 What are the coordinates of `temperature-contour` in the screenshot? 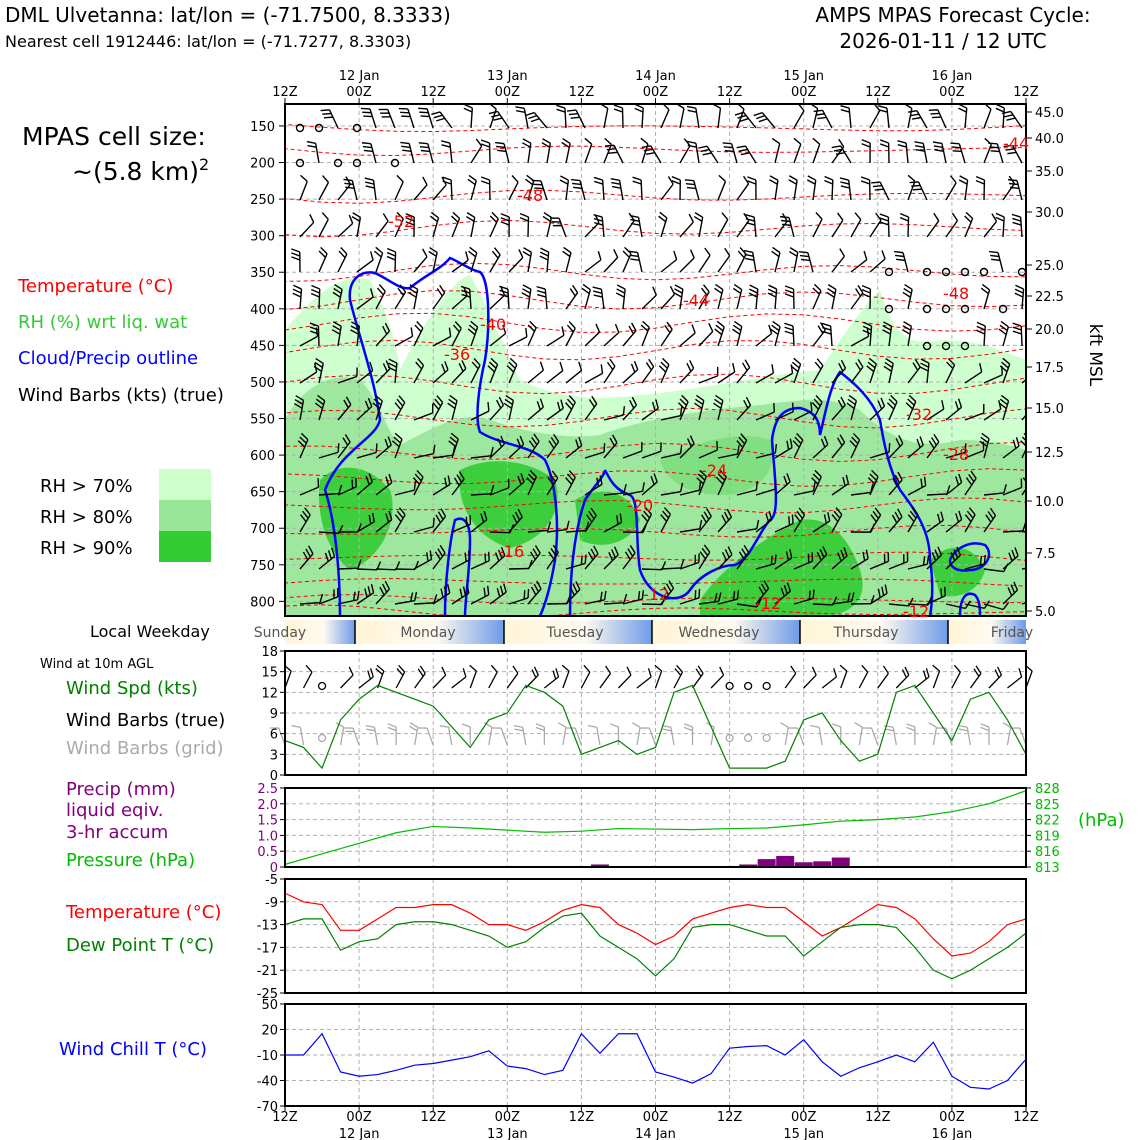 It's located at (655, 452).